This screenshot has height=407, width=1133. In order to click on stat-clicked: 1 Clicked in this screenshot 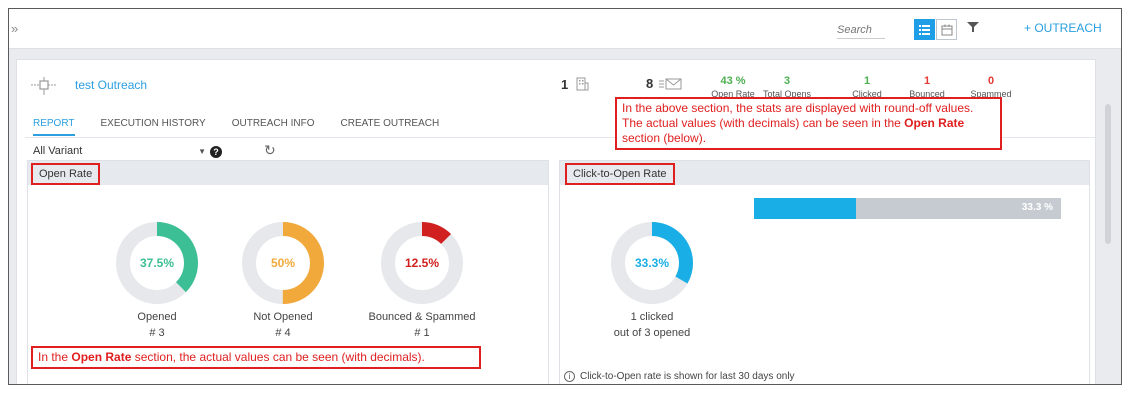, I will do `click(867, 87)`.